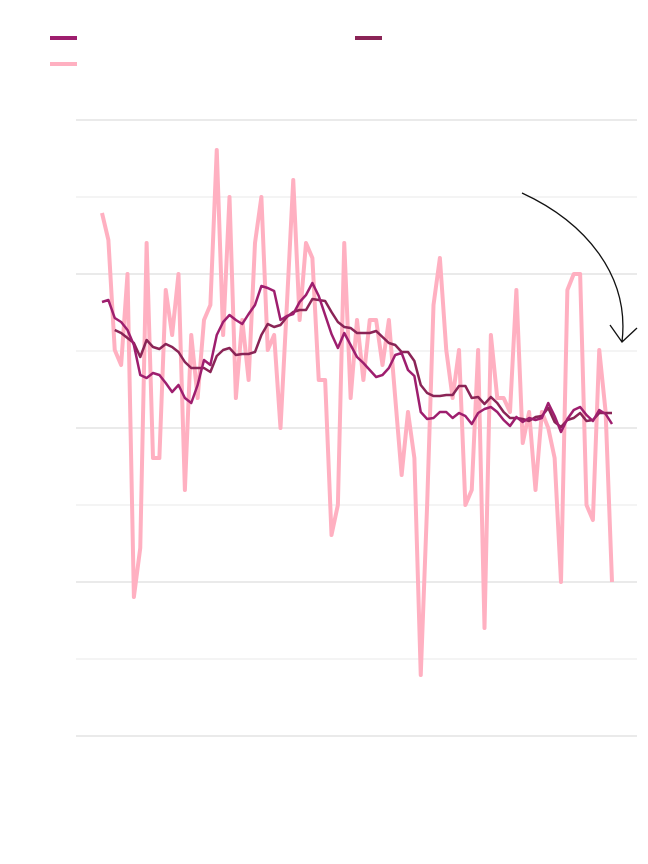 The image size is (648, 864). What do you see at coordinates (572, 267) in the screenshot?
I see `annotation-arrow` at bounding box center [572, 267].